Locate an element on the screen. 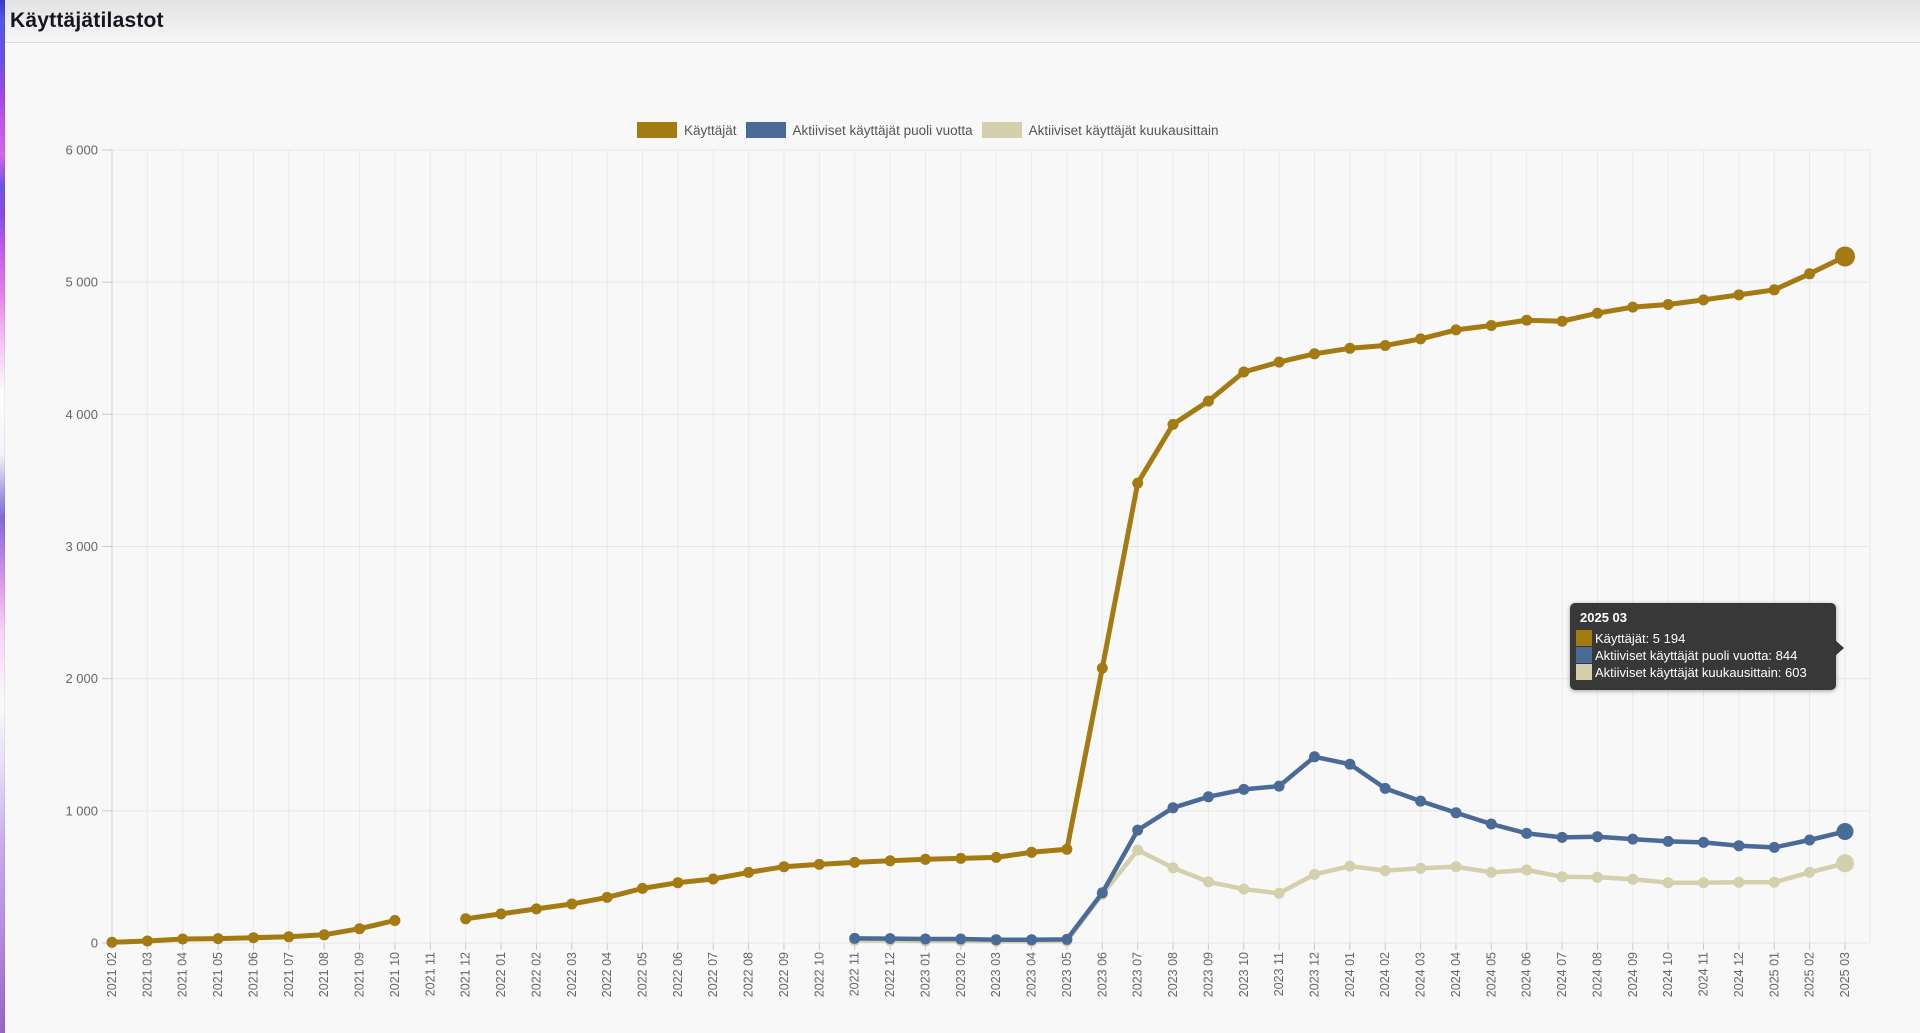  page-header: Käyttäjätilastot is located at coordinates (960, 21).